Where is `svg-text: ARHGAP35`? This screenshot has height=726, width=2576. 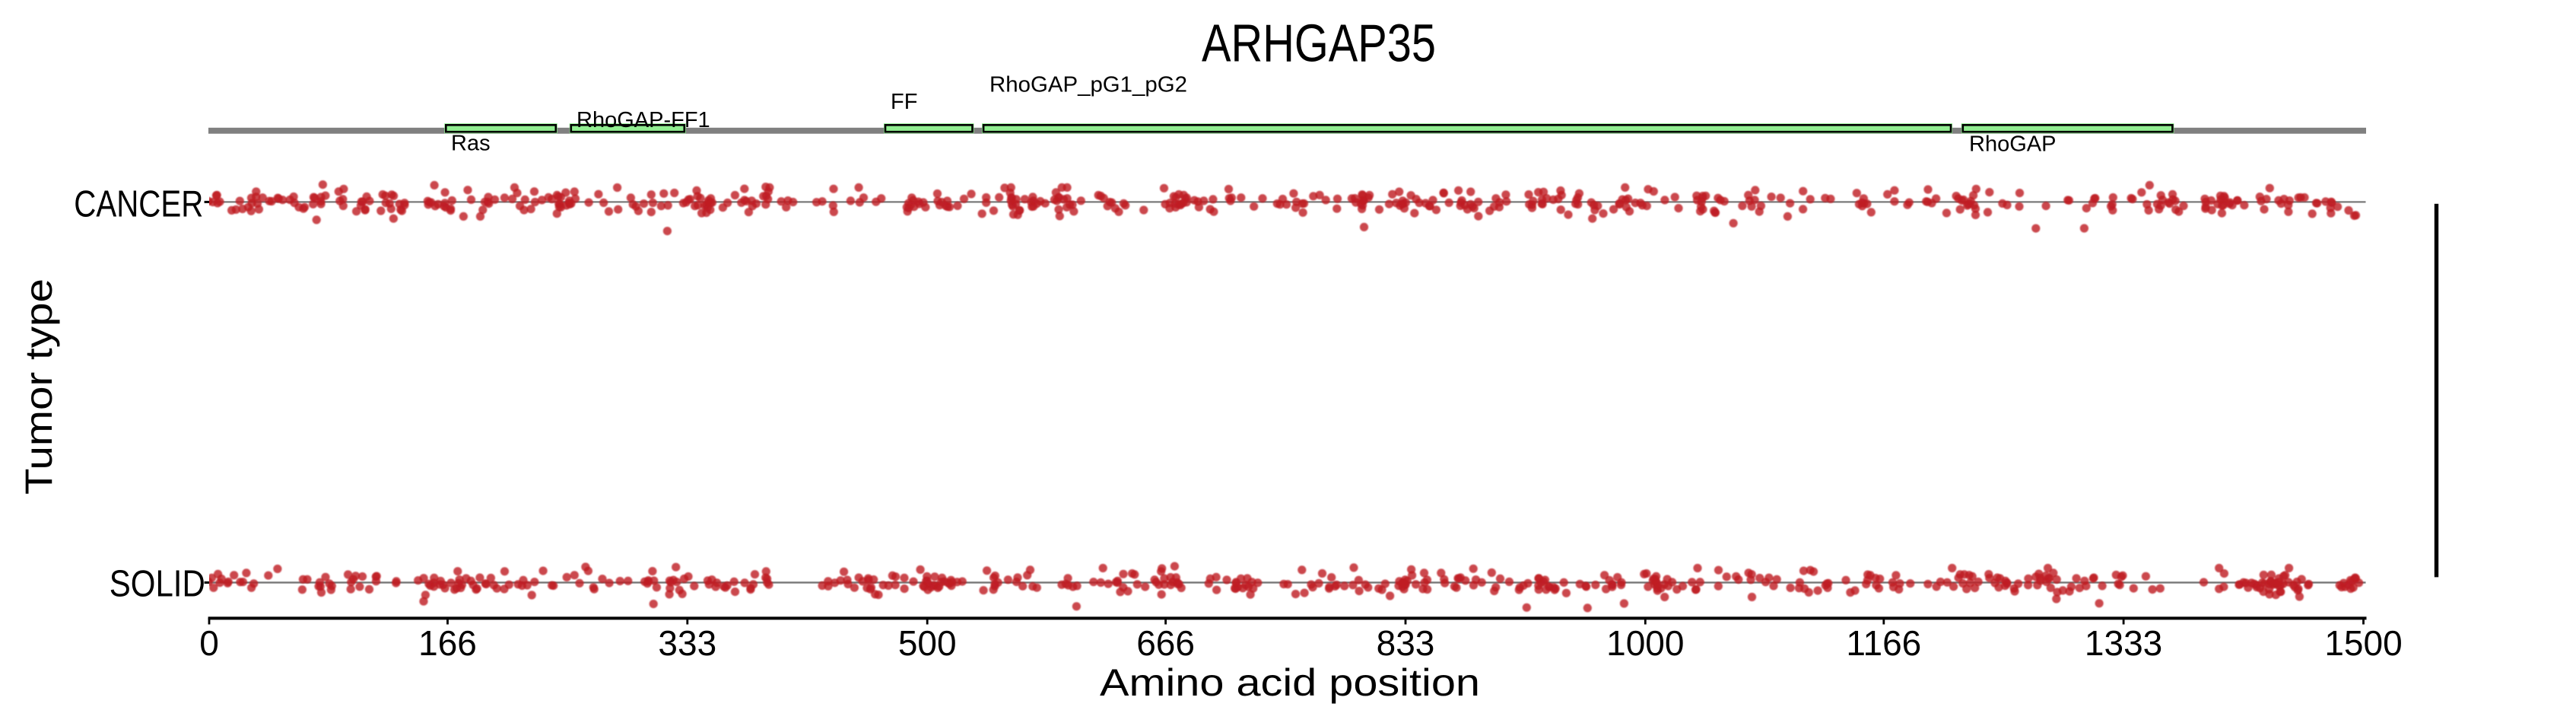
svg-text: ARHGAP35 is located at coordinates (1319, 44).